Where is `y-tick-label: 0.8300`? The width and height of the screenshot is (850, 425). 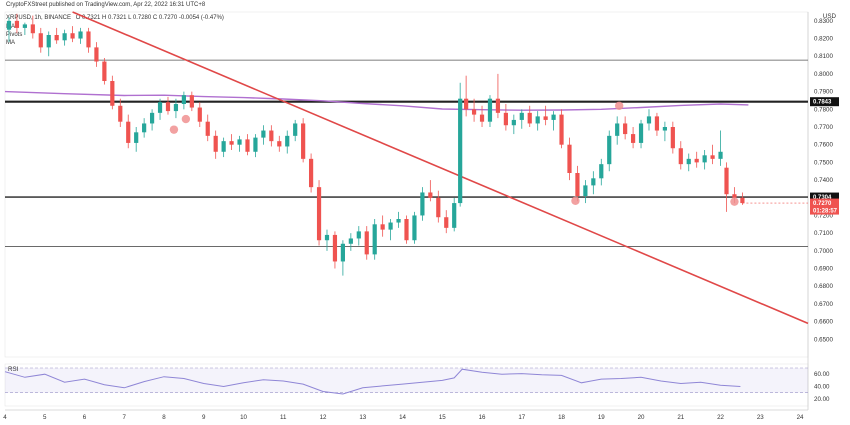 y-tick-label: 0.8300 is located at coordinates (823, 21).